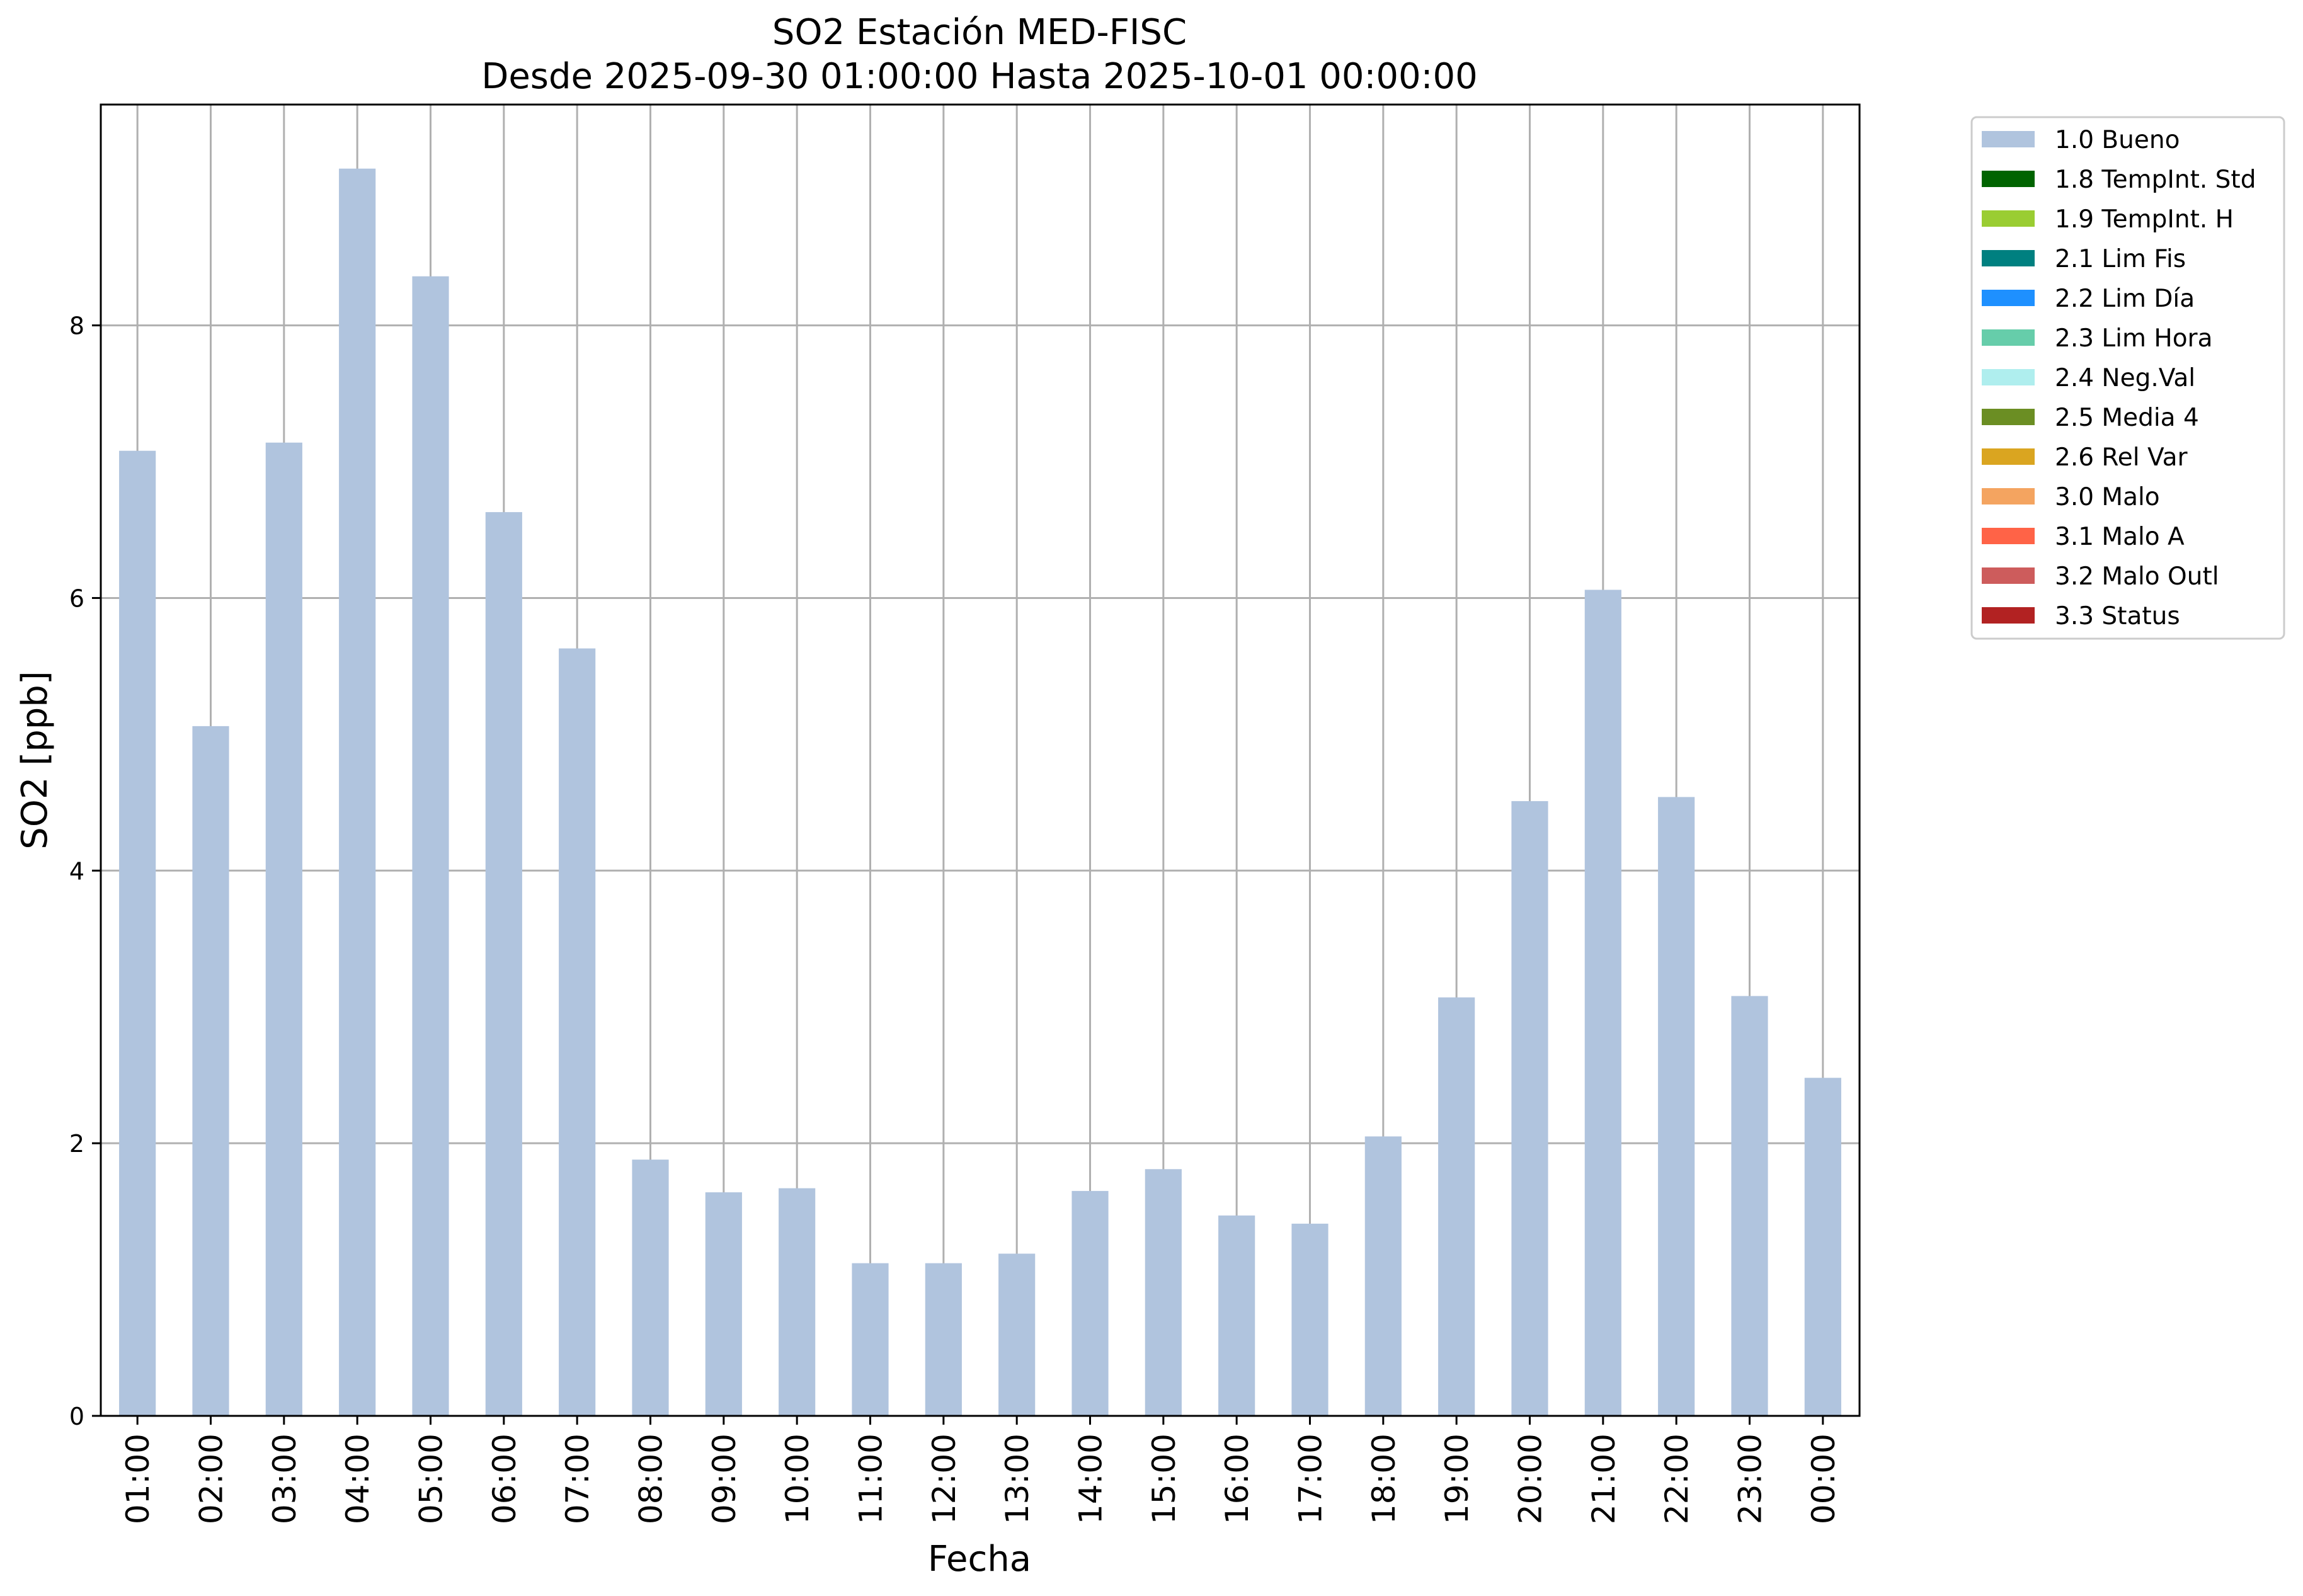 The image size is (2303, 1596). Describe the element at coordinates (358, 1479) in the screenshot. I see `x-tick-label: 04:00` at that location.